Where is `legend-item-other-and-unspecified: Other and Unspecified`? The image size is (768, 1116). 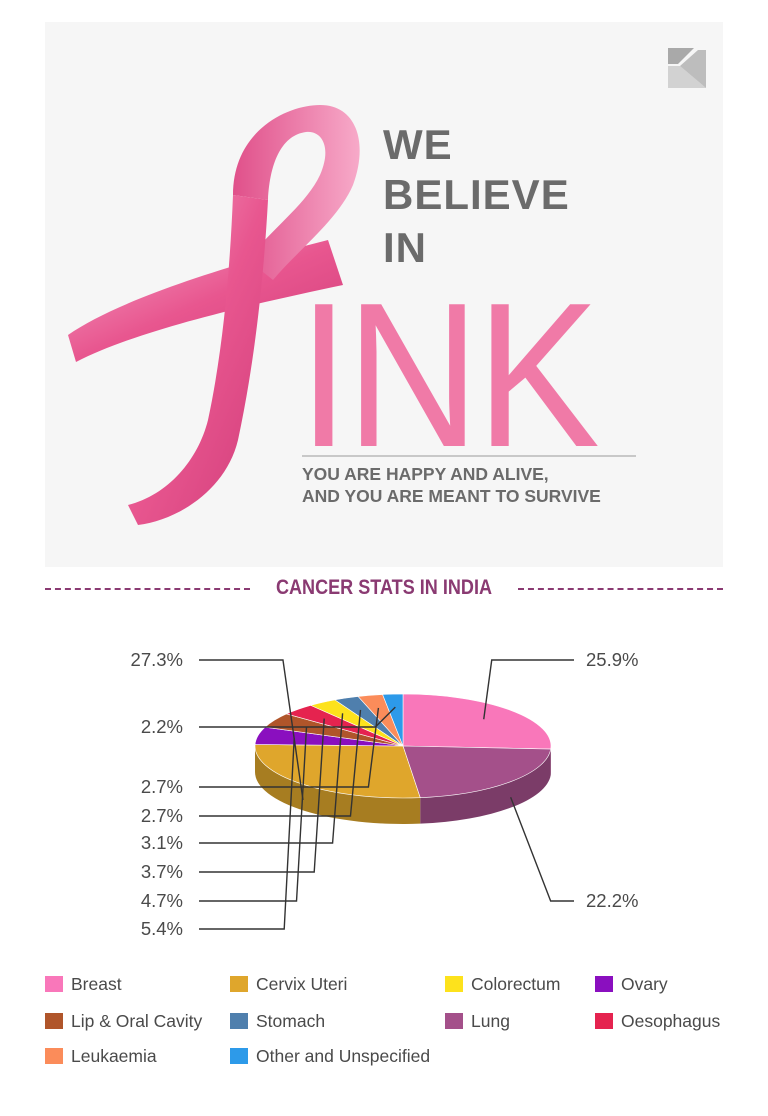 legend-item-other-and-unspecified: Other and Unspecified is located at coordinates (330, 1056).